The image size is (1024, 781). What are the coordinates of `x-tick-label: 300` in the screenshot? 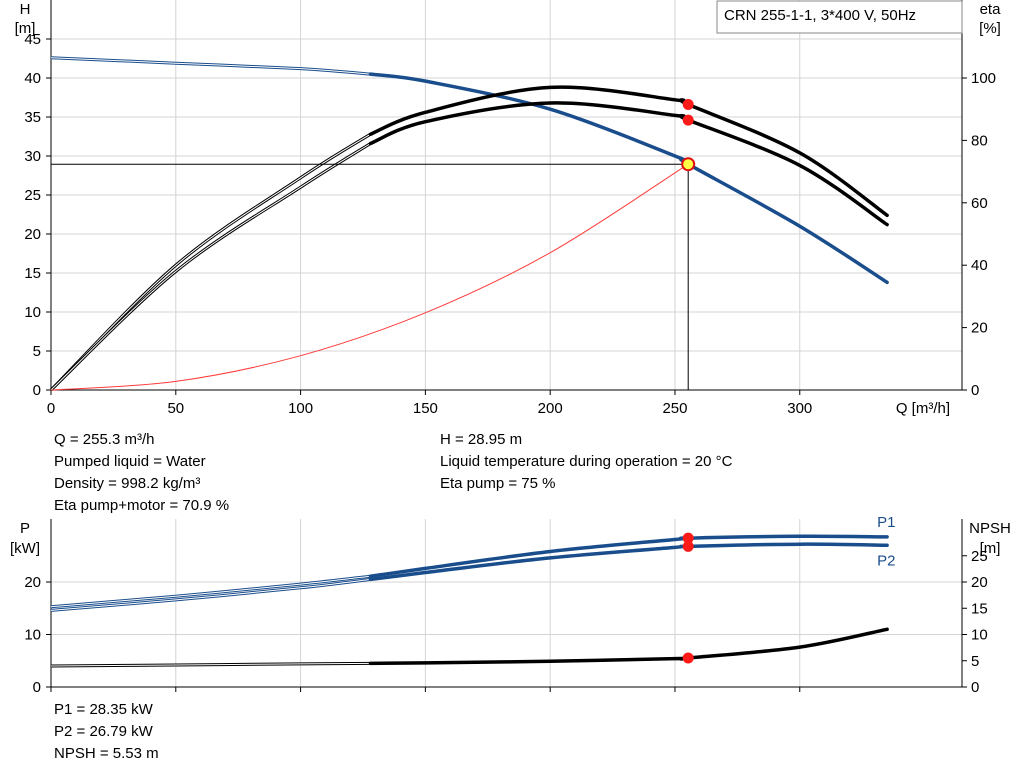 It's located at (799, 408).